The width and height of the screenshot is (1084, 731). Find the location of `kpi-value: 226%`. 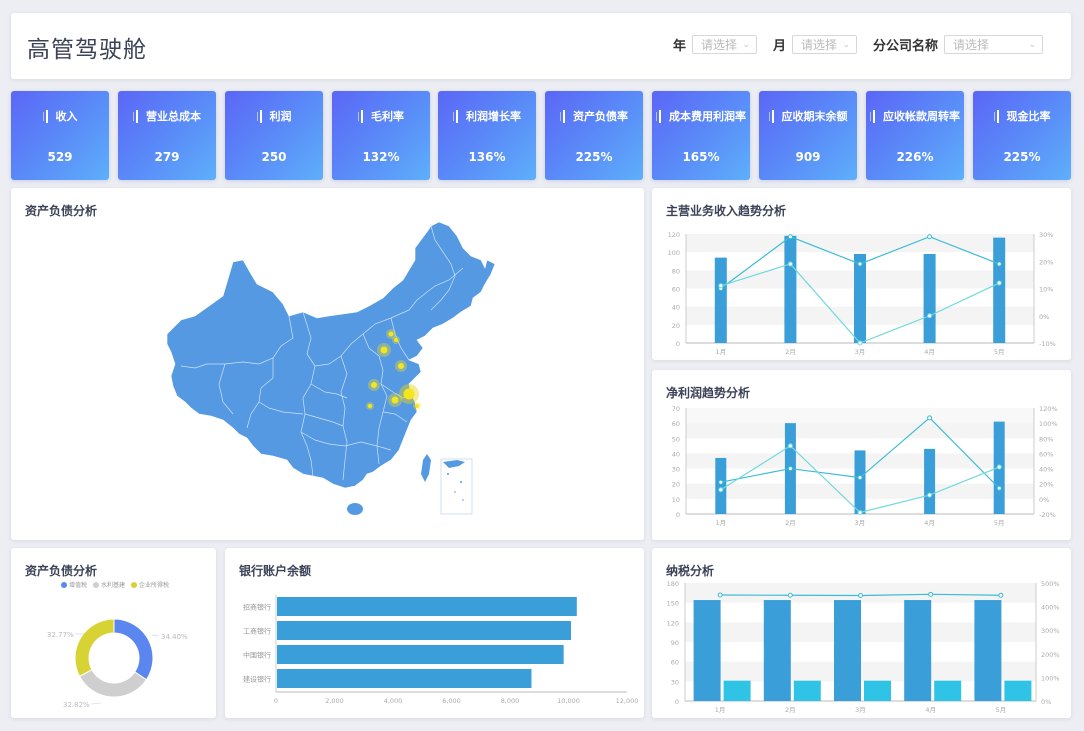

kpi-value: 226% is located at coordinates (915, 157).